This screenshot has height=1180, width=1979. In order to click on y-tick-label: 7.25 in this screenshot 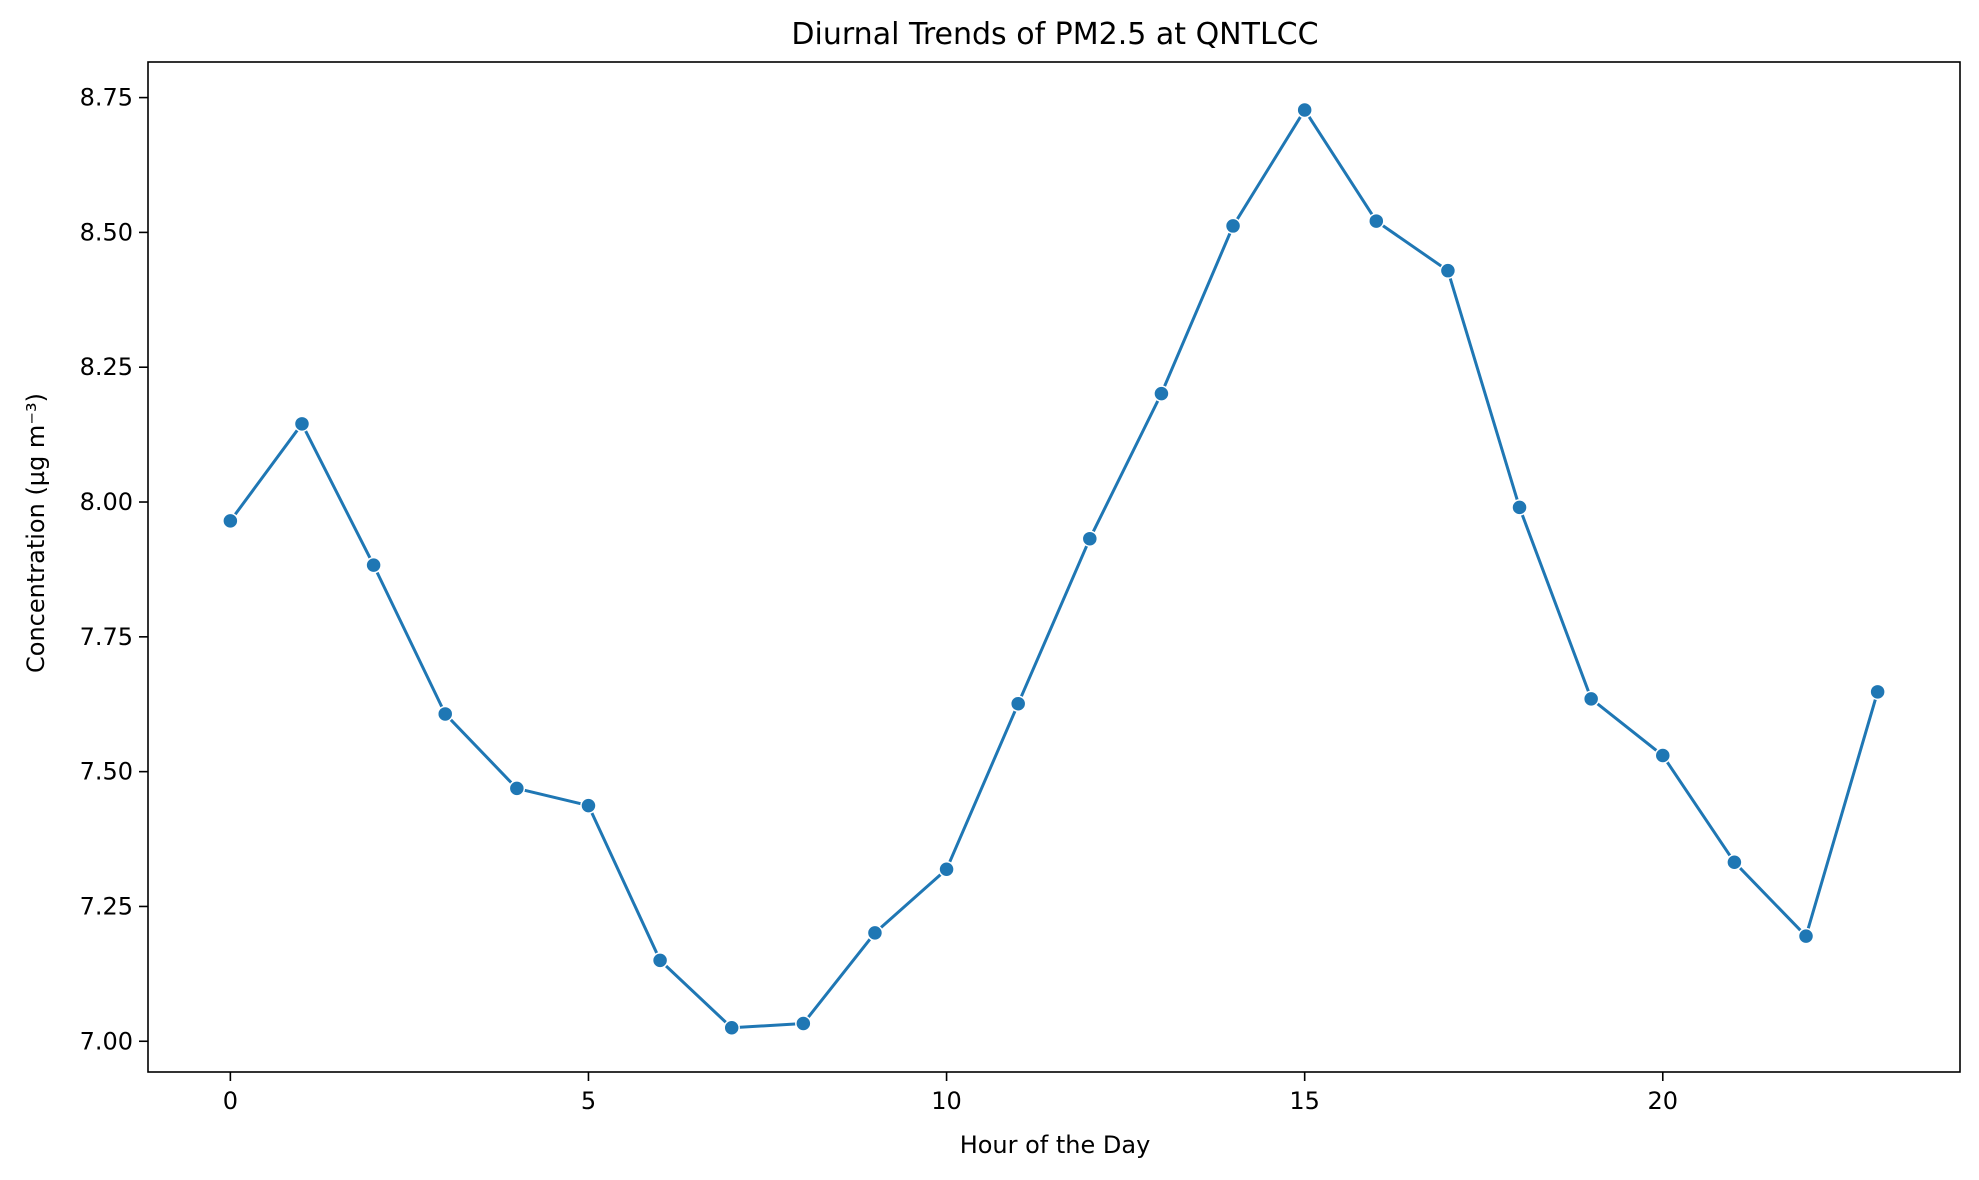, I will do `click(106, 906)`.